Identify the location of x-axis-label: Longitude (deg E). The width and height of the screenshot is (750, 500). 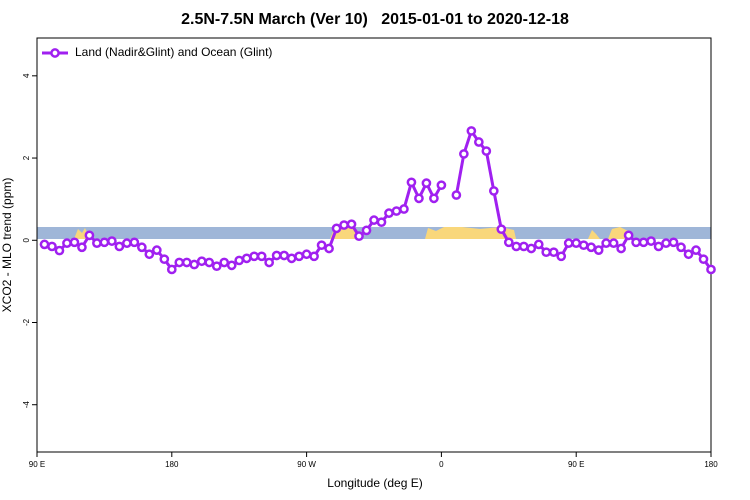
(374, 483).